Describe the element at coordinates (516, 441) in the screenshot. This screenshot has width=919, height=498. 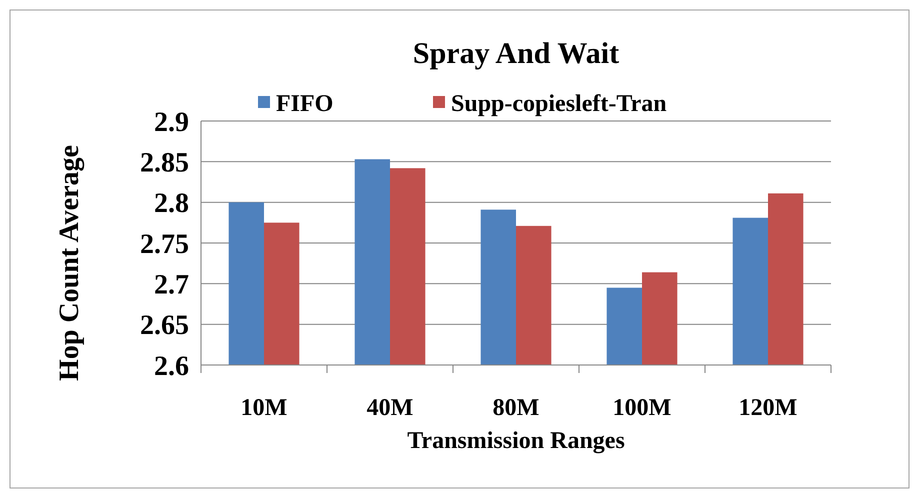
I see `x-axis-title: Transmission Ranges` at that location.